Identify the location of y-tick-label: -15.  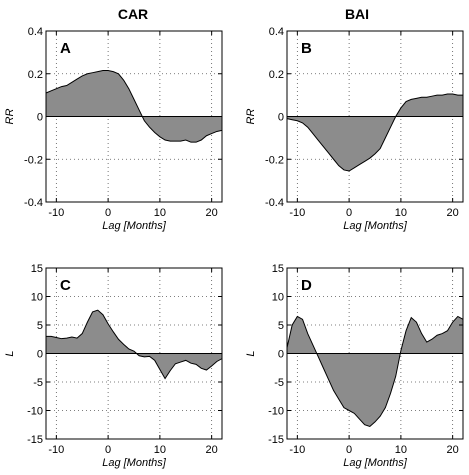
(276, 440).